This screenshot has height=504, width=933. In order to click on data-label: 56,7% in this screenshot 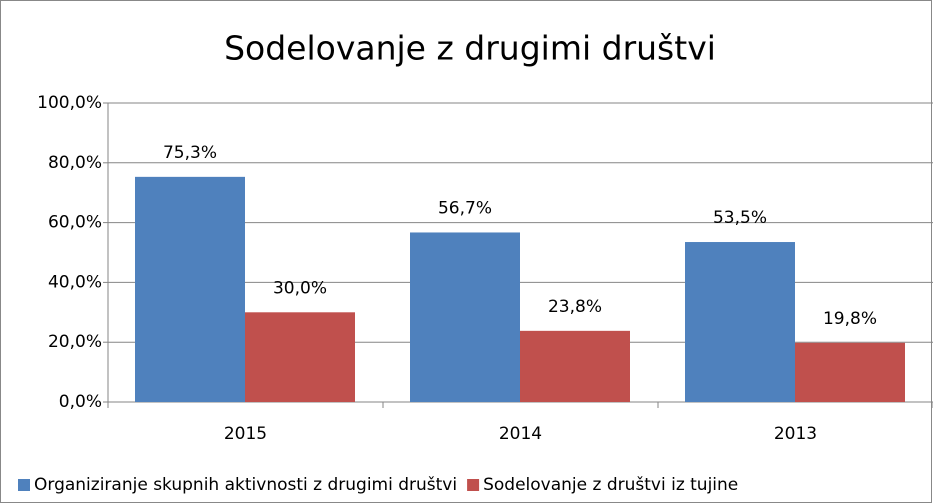, I will do `click(465, 208)`.